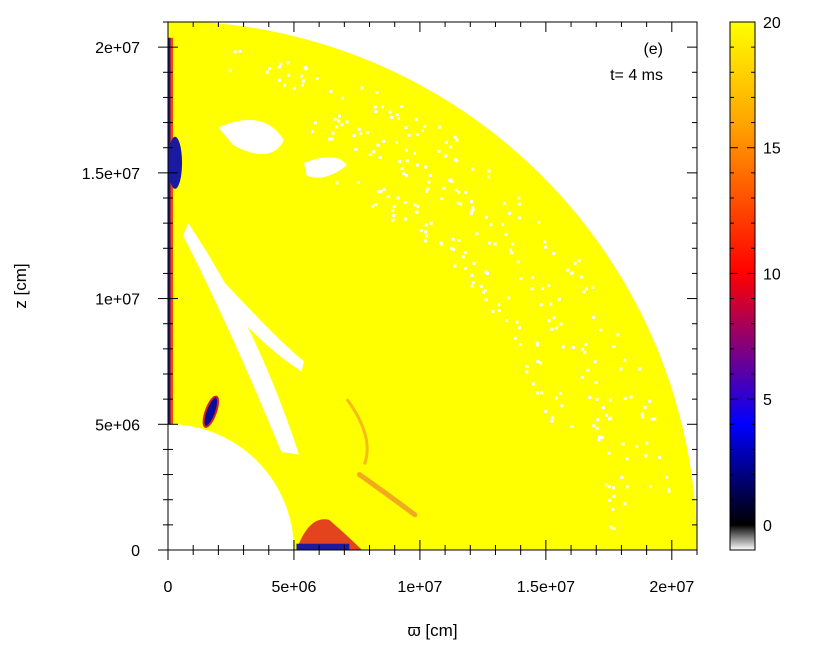 The width and height of the screenshot is (830, 646). I want to click on colorbar-tick-label: 10, so click(772, 274).